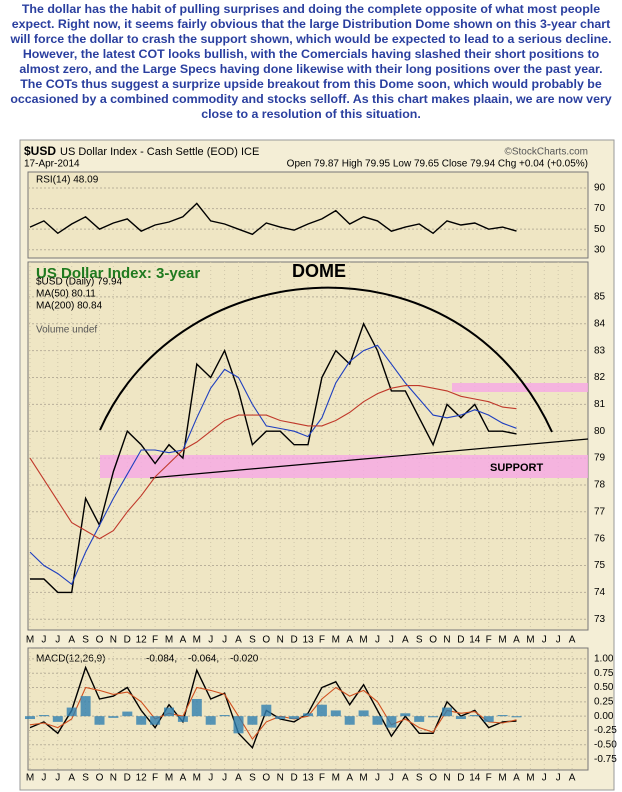 Image resolution: width=622 pixels, height=792 pixels. I want to click on y-tick-label: 0.25, so click(604, 701).